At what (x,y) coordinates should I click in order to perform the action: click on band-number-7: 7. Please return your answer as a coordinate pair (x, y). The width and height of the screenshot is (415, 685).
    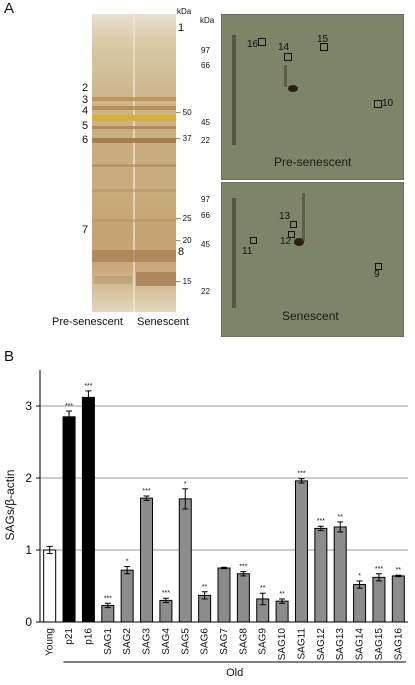
    Looking at the image, I should click on (85, 230).